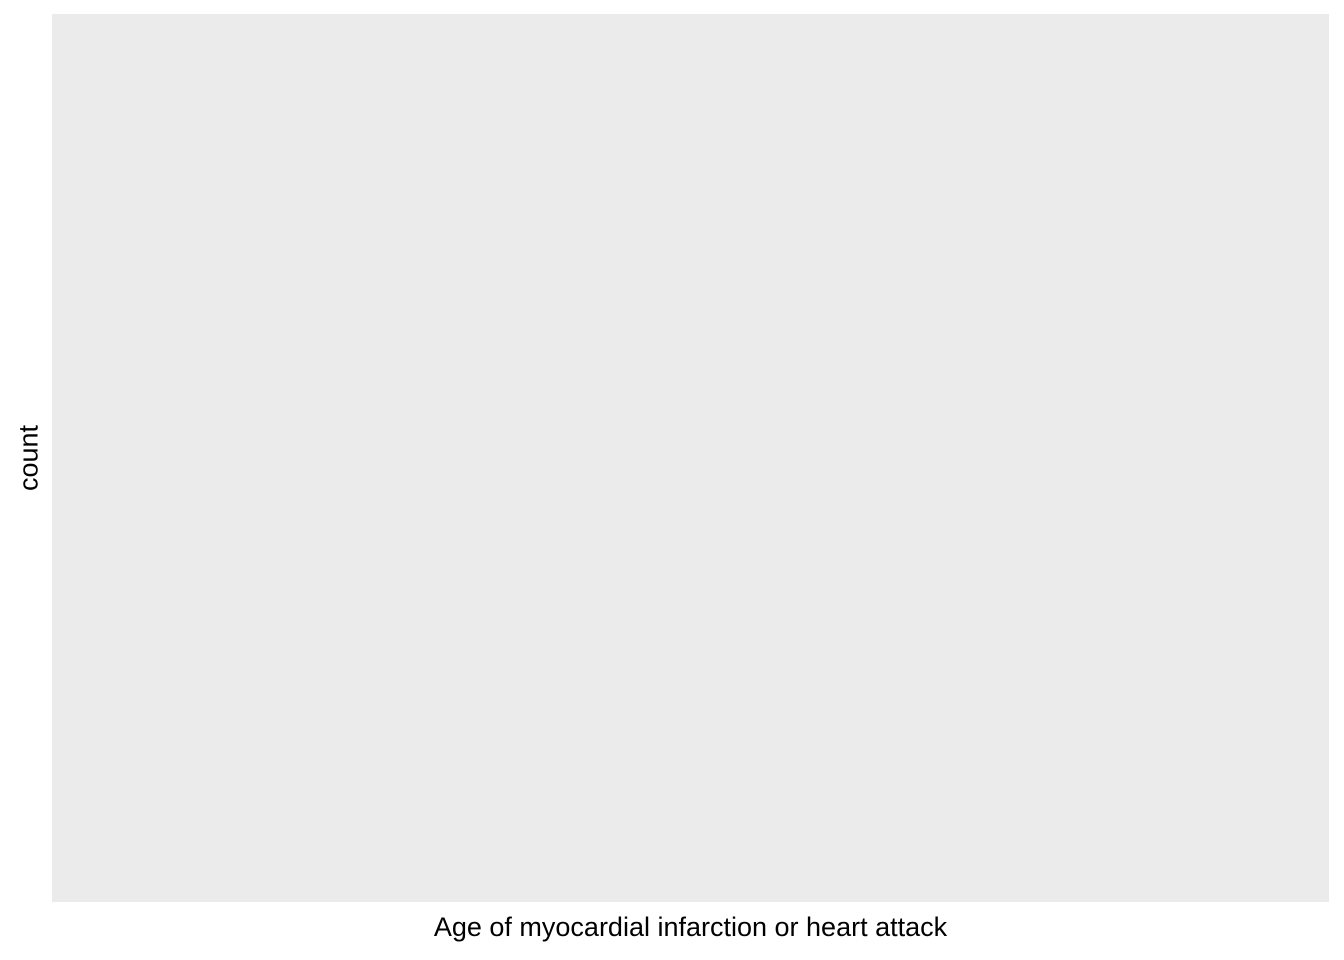 Image resolution: width=1344 pixels, height=960 pixels. What do you see at coordinates (28, 458) in the screenshot?
I see `y-axis-label: count` at bounding box center [28, 458].